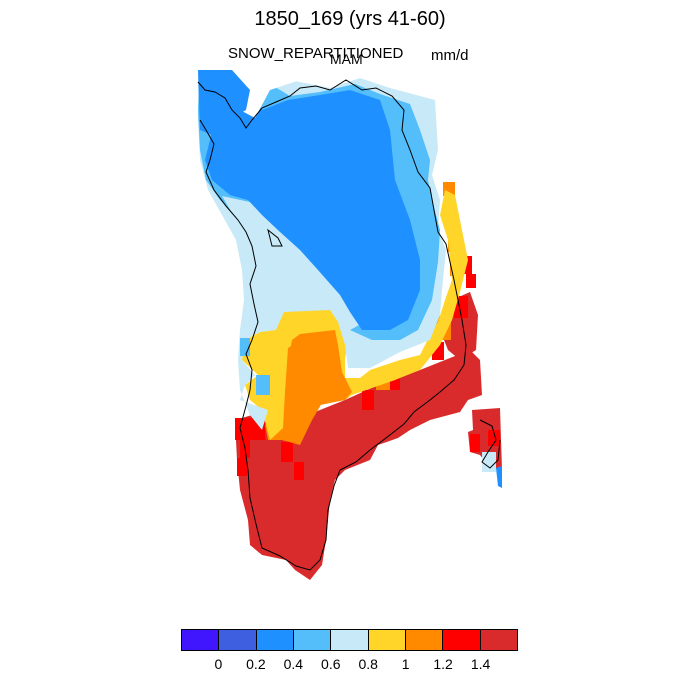  I want to click on colorbar-tick-label: 0.4, so click(293, 664).